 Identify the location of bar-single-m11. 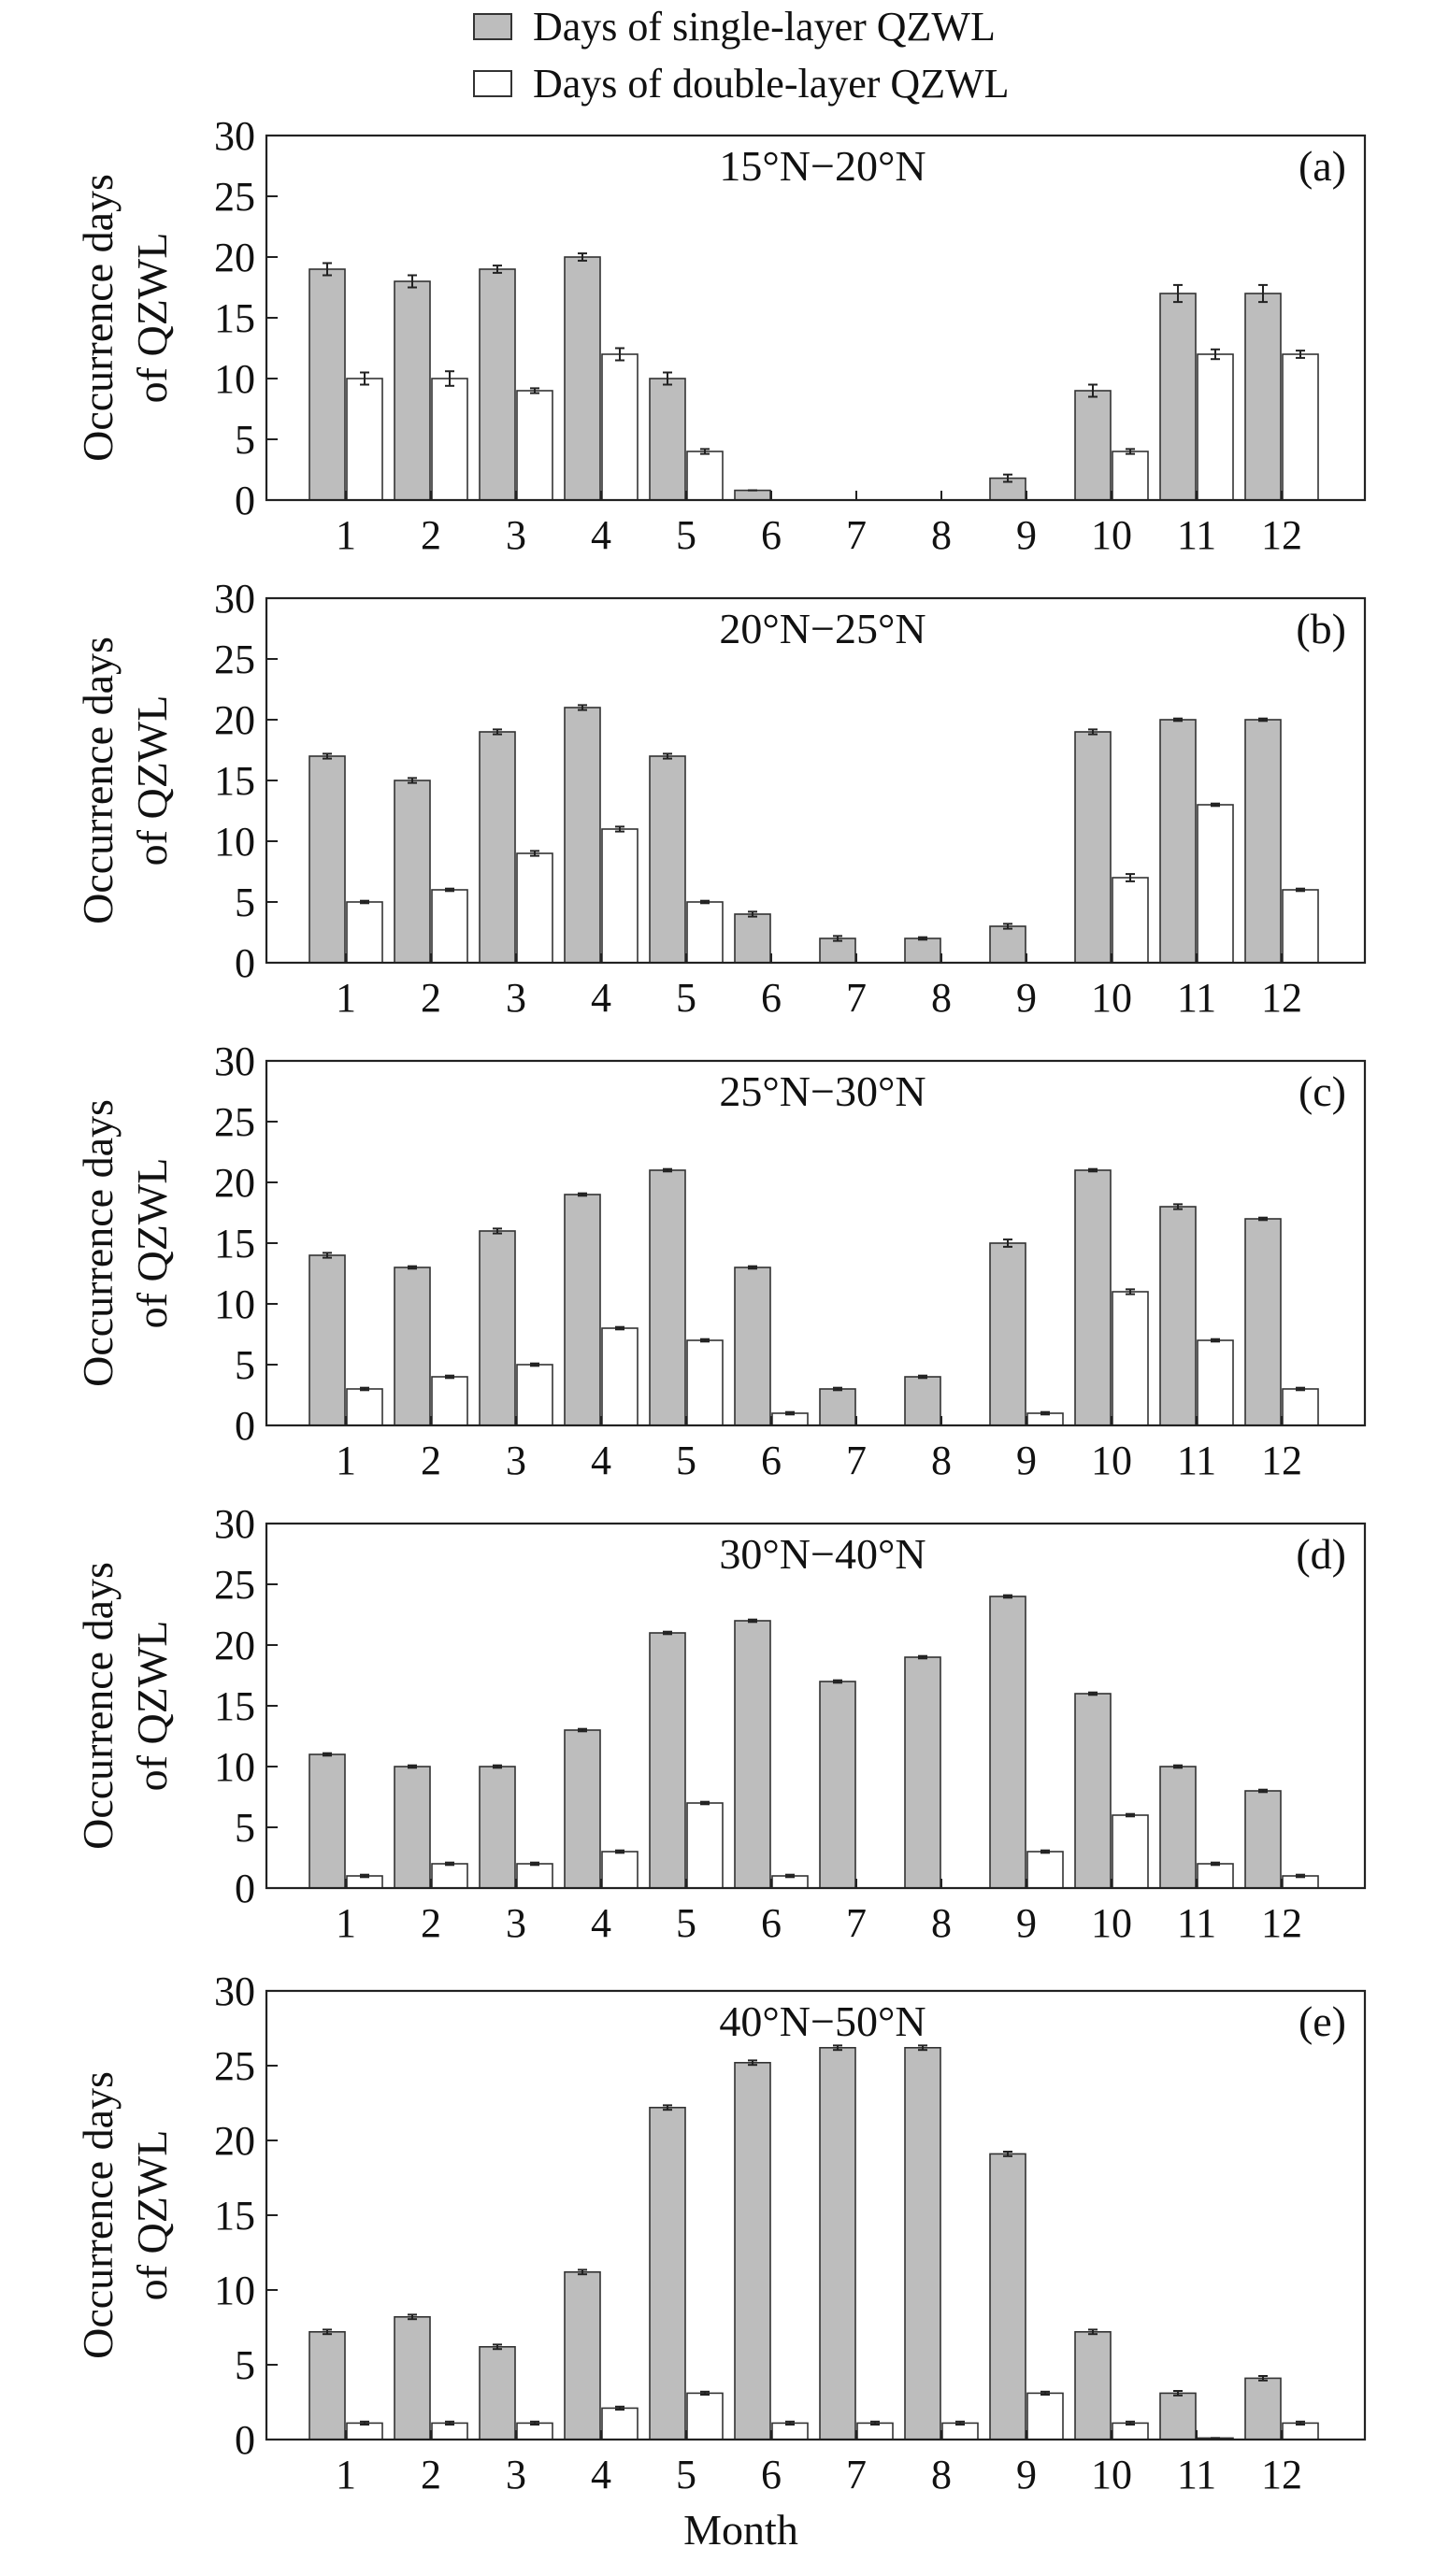
(1178, 2416).